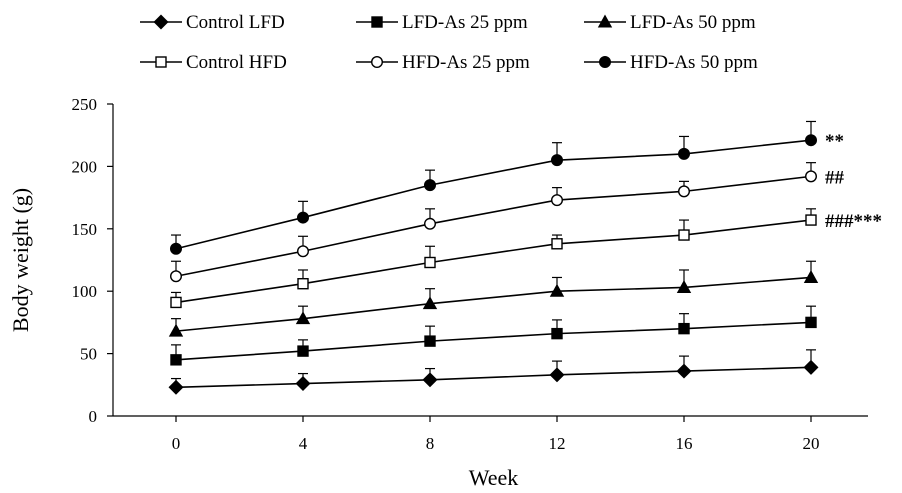 This screenshot has width=902, height=493. What do you see at coordinates (85, 229) in the screenshot?
I see `y-tick-label: 150` at bounding box center [85, 229].